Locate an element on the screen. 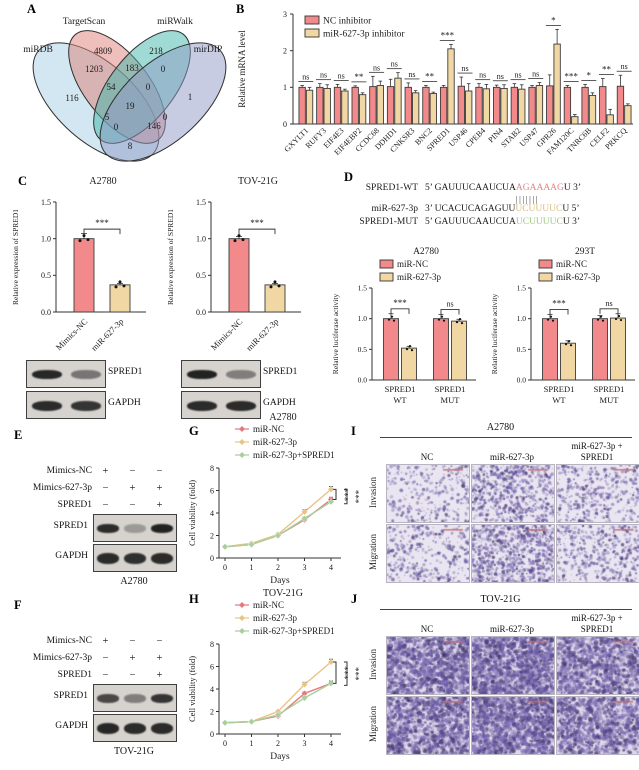  condition-row-SPRED1: SPRED1− − + is located at coordinates (90, 505).